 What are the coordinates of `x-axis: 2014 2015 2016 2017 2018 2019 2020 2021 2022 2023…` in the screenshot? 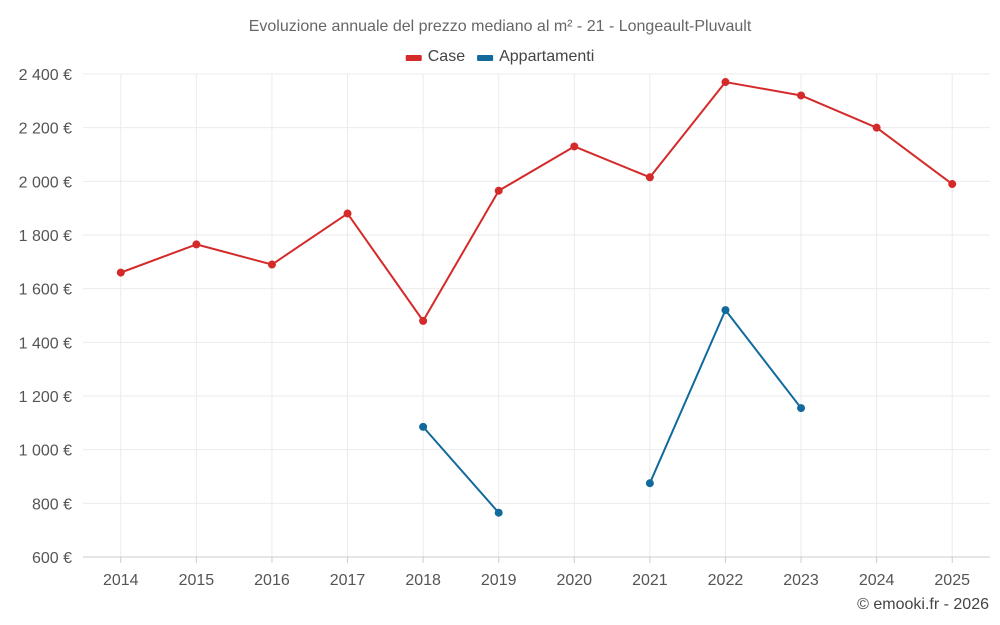 It's located at (536, 572).